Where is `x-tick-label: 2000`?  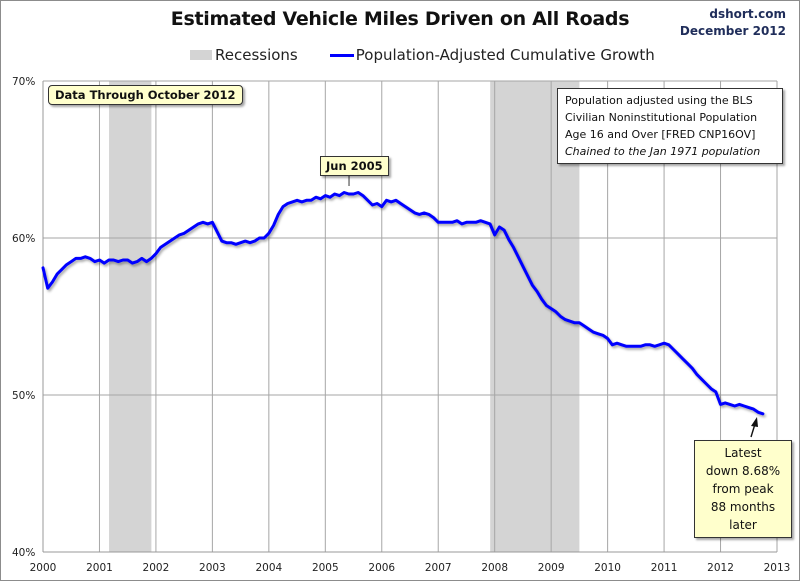
x-tick-label: 2000 is located at coordinates (43, 568).